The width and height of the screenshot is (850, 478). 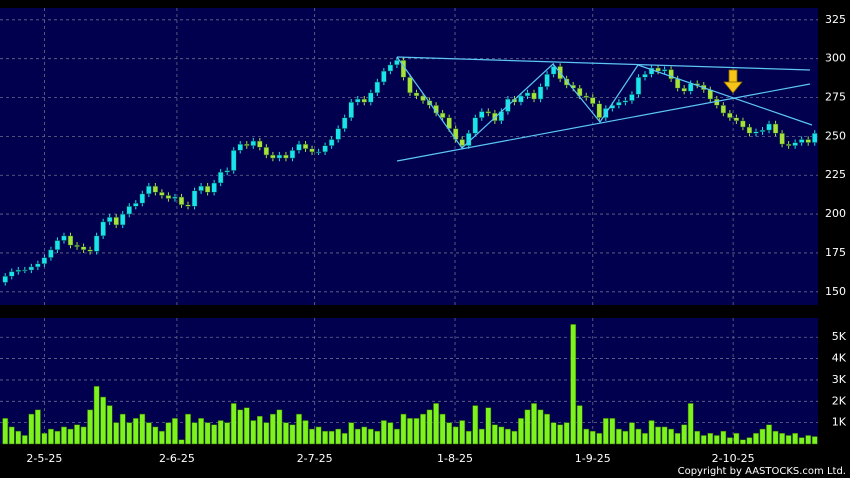 What do you see at coordinates (839, 358) in the screenshot?
I see `y-tick-label: 4K` at bounding box center [839, 358].